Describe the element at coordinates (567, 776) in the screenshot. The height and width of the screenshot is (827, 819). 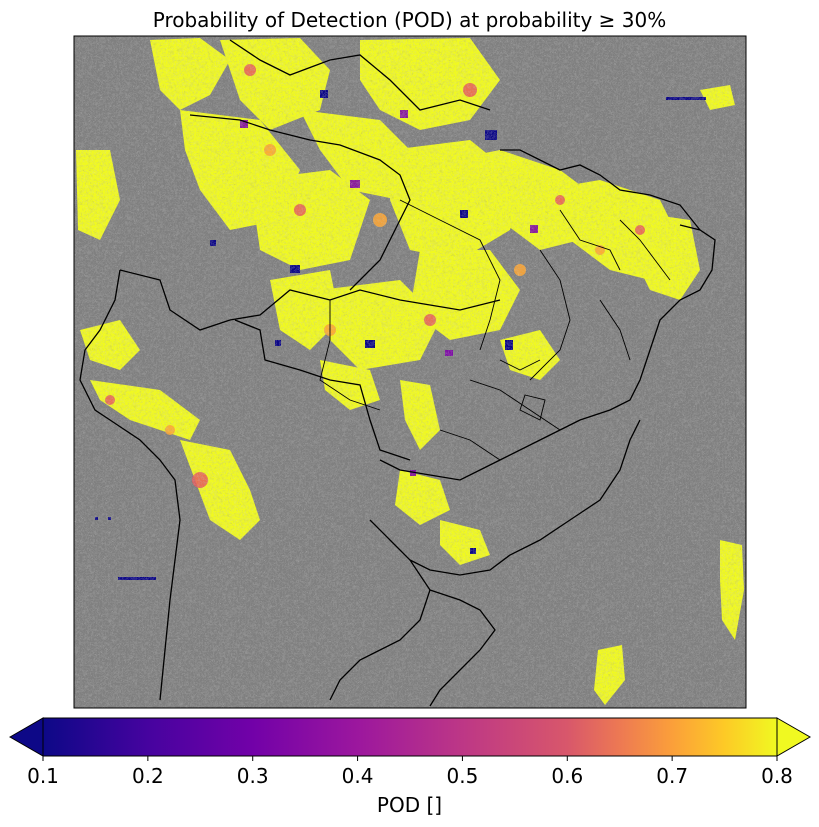
I see `colorbar-tick-label: 0.6` at that location.